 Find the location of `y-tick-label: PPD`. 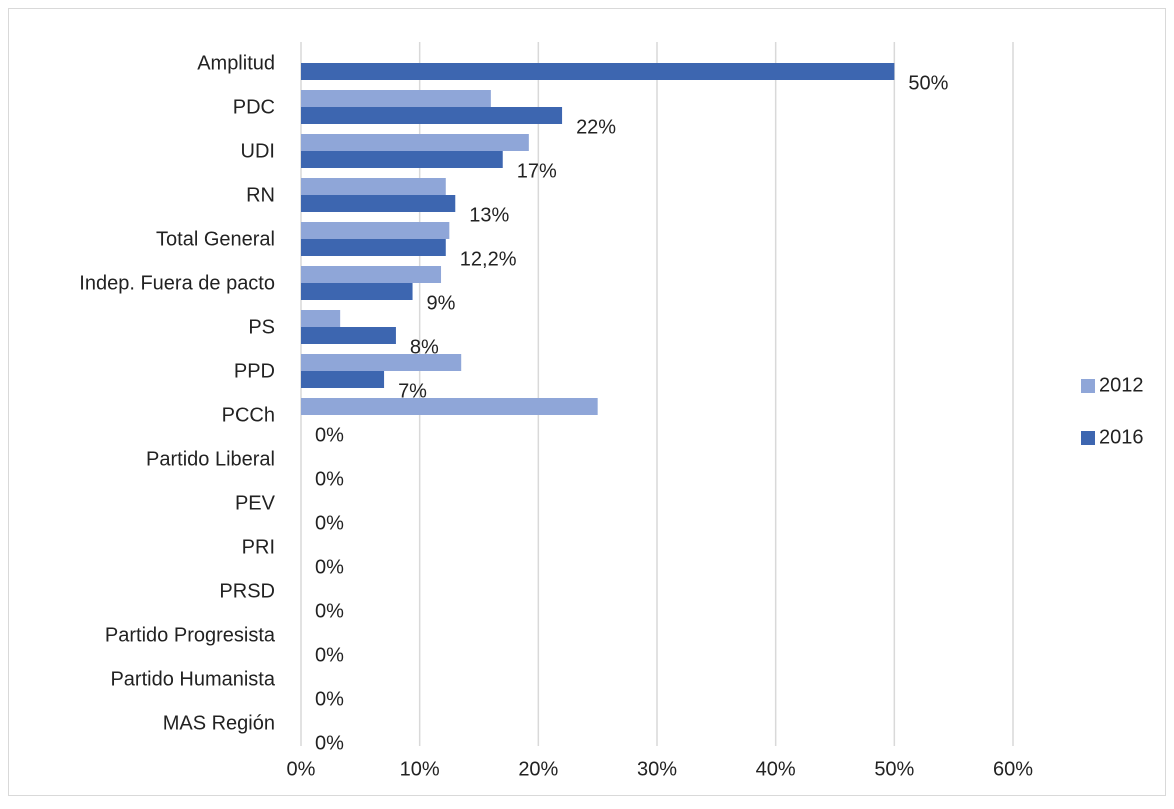

y-tick-label: PPD is located at coordinates (254, 371).